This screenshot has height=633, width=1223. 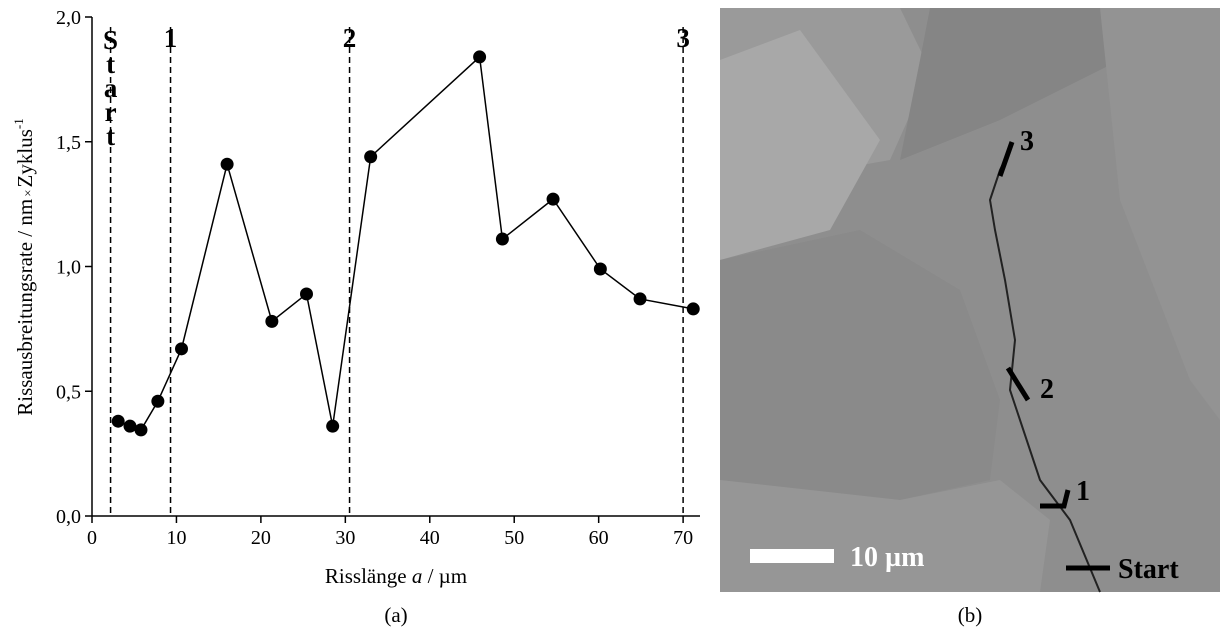 What do you see at coordinates (1027, 141) in the screenshot?
I see `crack-label: 3` at bounding box center [1027, 141].